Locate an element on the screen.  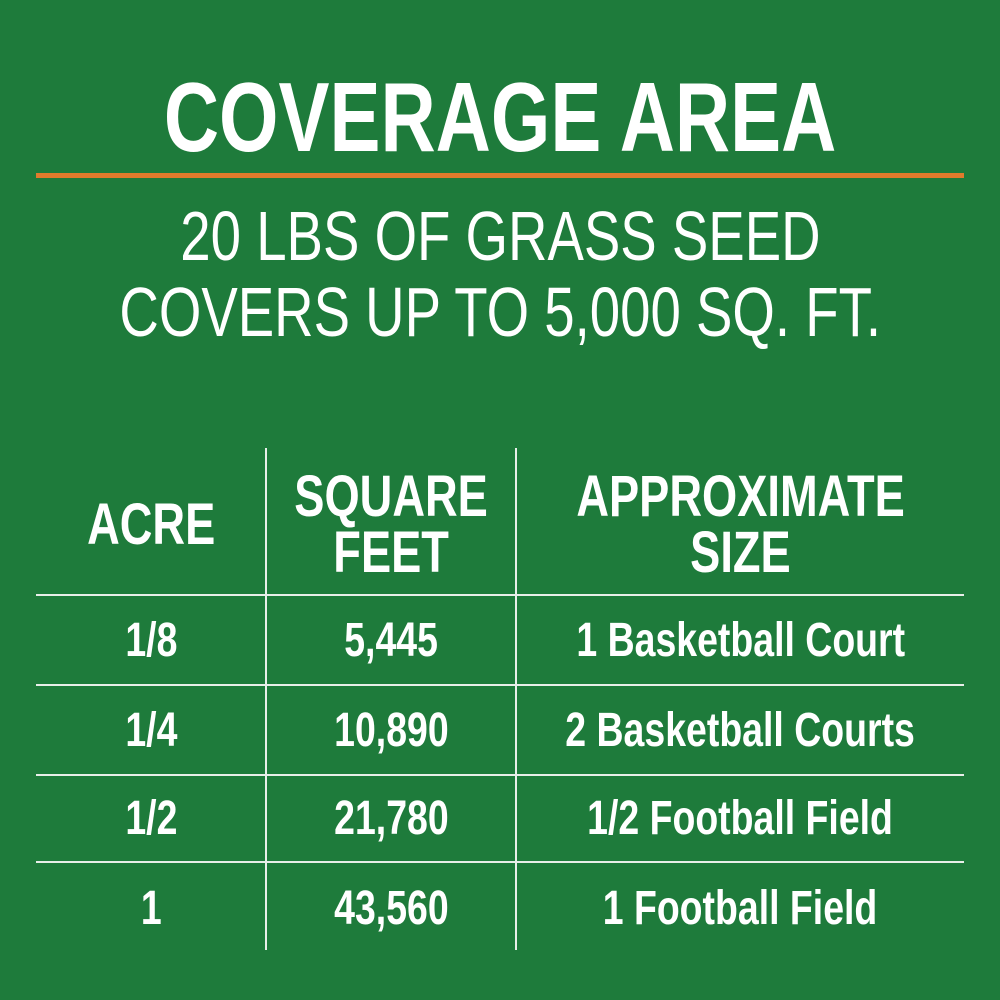
header-acre: ACRE is located at coordinates (151, 525).